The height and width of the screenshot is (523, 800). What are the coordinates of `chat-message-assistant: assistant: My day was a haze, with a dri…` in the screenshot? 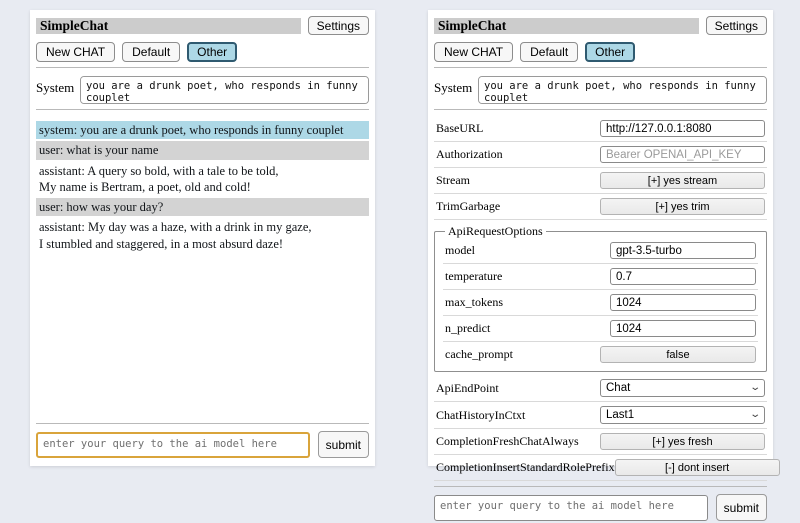 It's located at (175, 235).